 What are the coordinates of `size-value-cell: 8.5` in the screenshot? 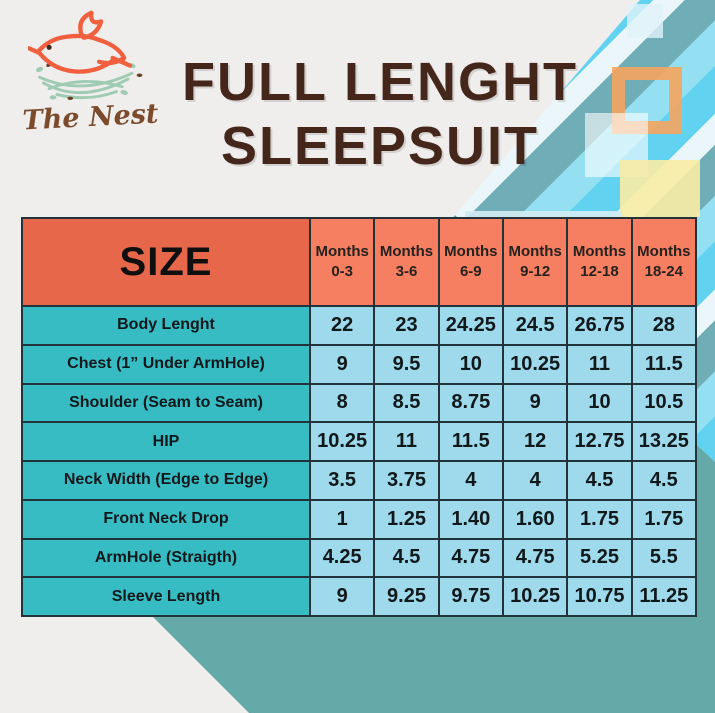 It's located at (406, 403).